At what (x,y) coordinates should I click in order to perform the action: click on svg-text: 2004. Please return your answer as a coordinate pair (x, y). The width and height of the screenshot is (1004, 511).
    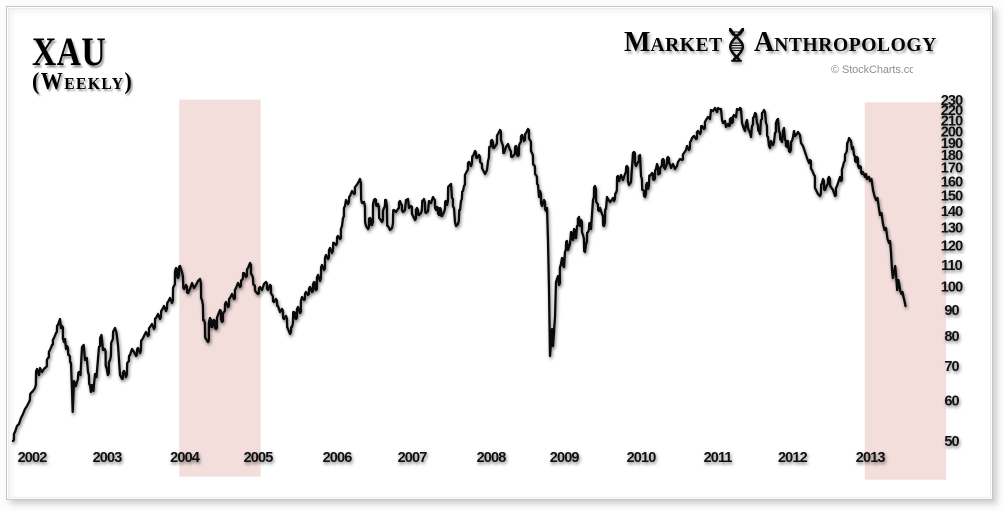
    Looking at the image, I should click on (185, 458).